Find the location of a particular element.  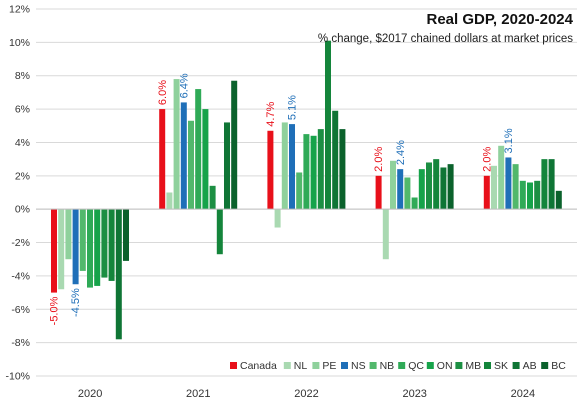

bar-qc-2024 is located at coordinates (522, 195).